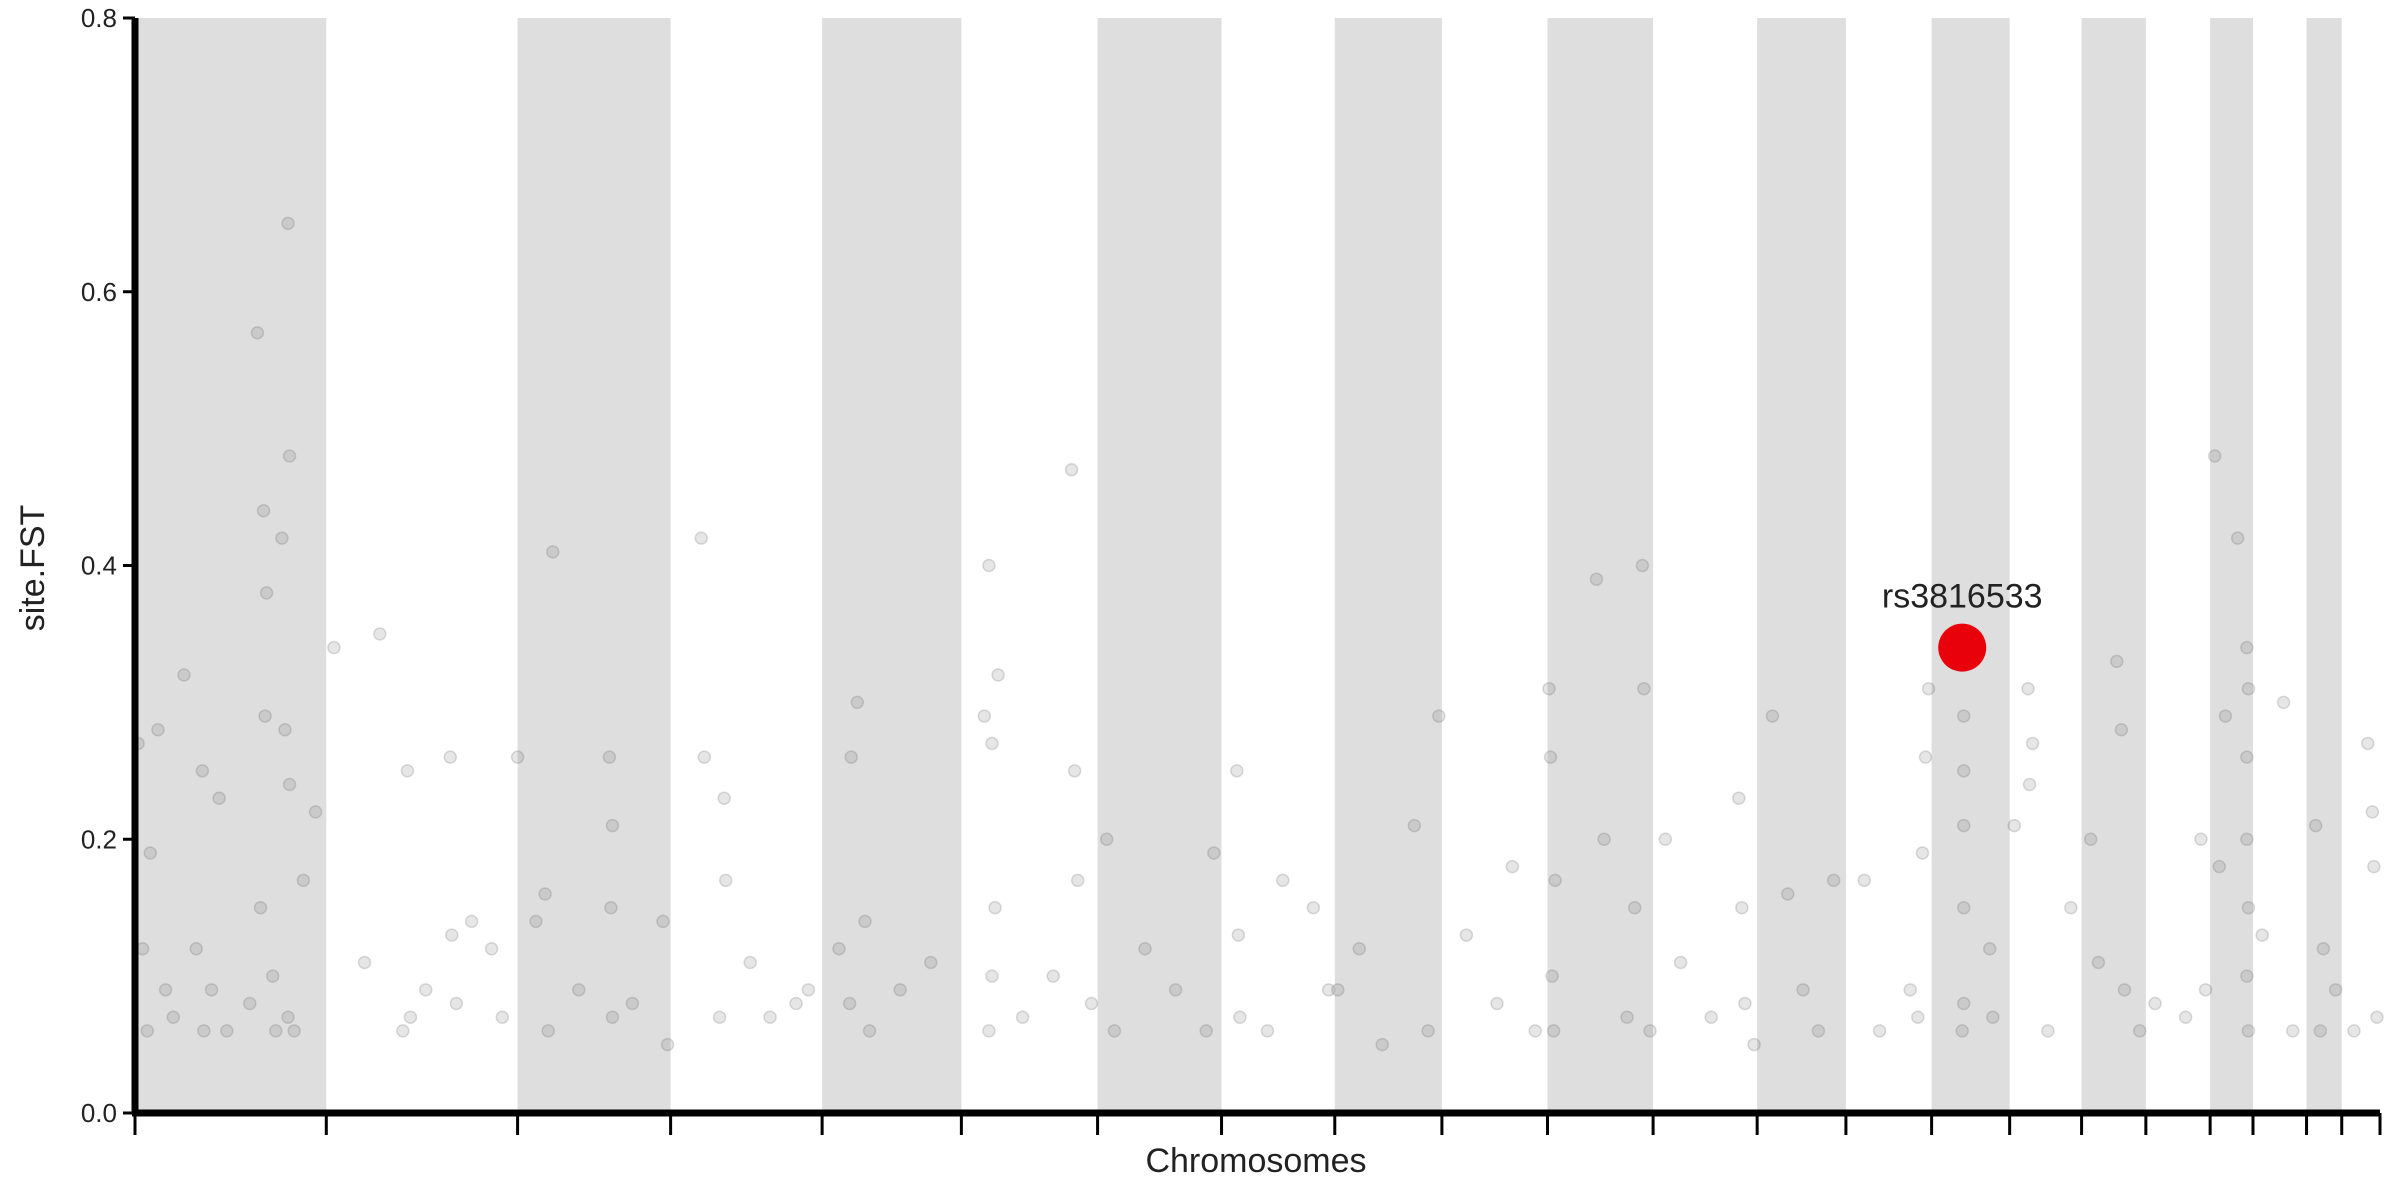 Image resolution: width=2400 pixels, height=1200 pixels. I want to click on y-axis-label: site.FST, so click(33, 568).